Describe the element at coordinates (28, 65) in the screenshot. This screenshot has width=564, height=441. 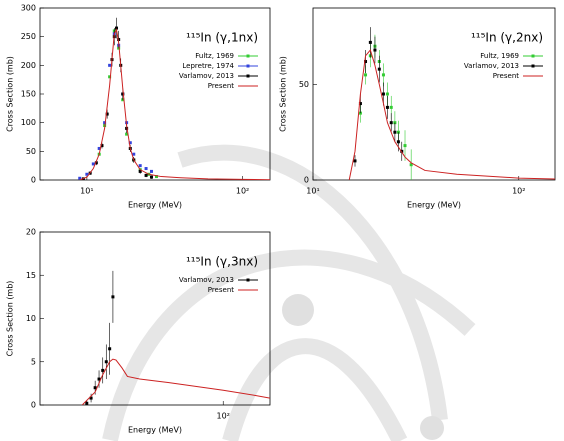
I see `y-tick-label: 200` at that location.